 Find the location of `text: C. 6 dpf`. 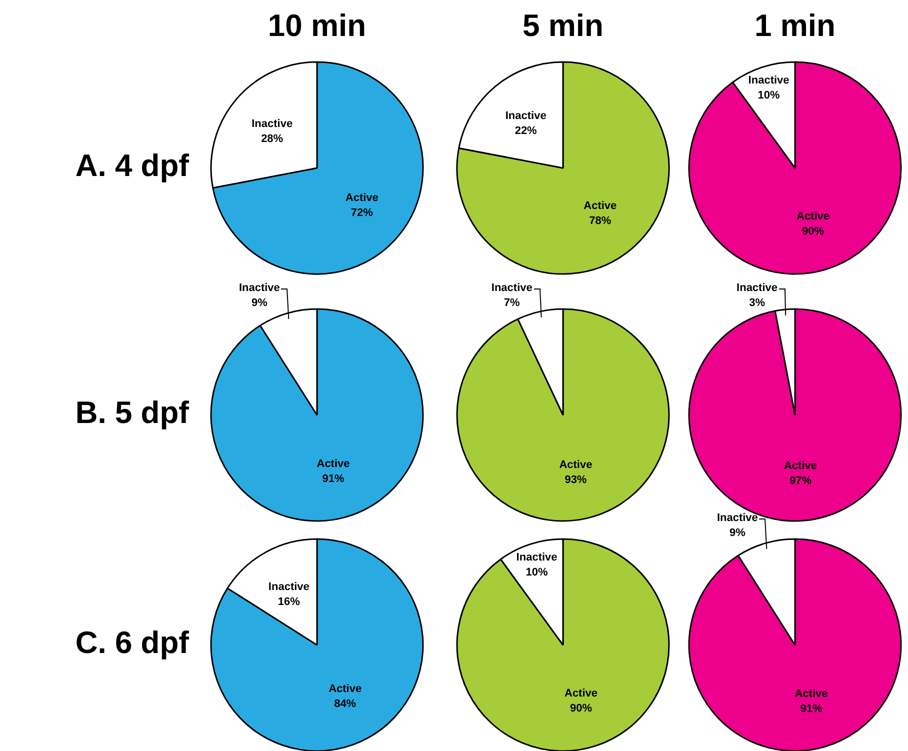

text: C. 6 dpf is located at coordinates (132, 643).